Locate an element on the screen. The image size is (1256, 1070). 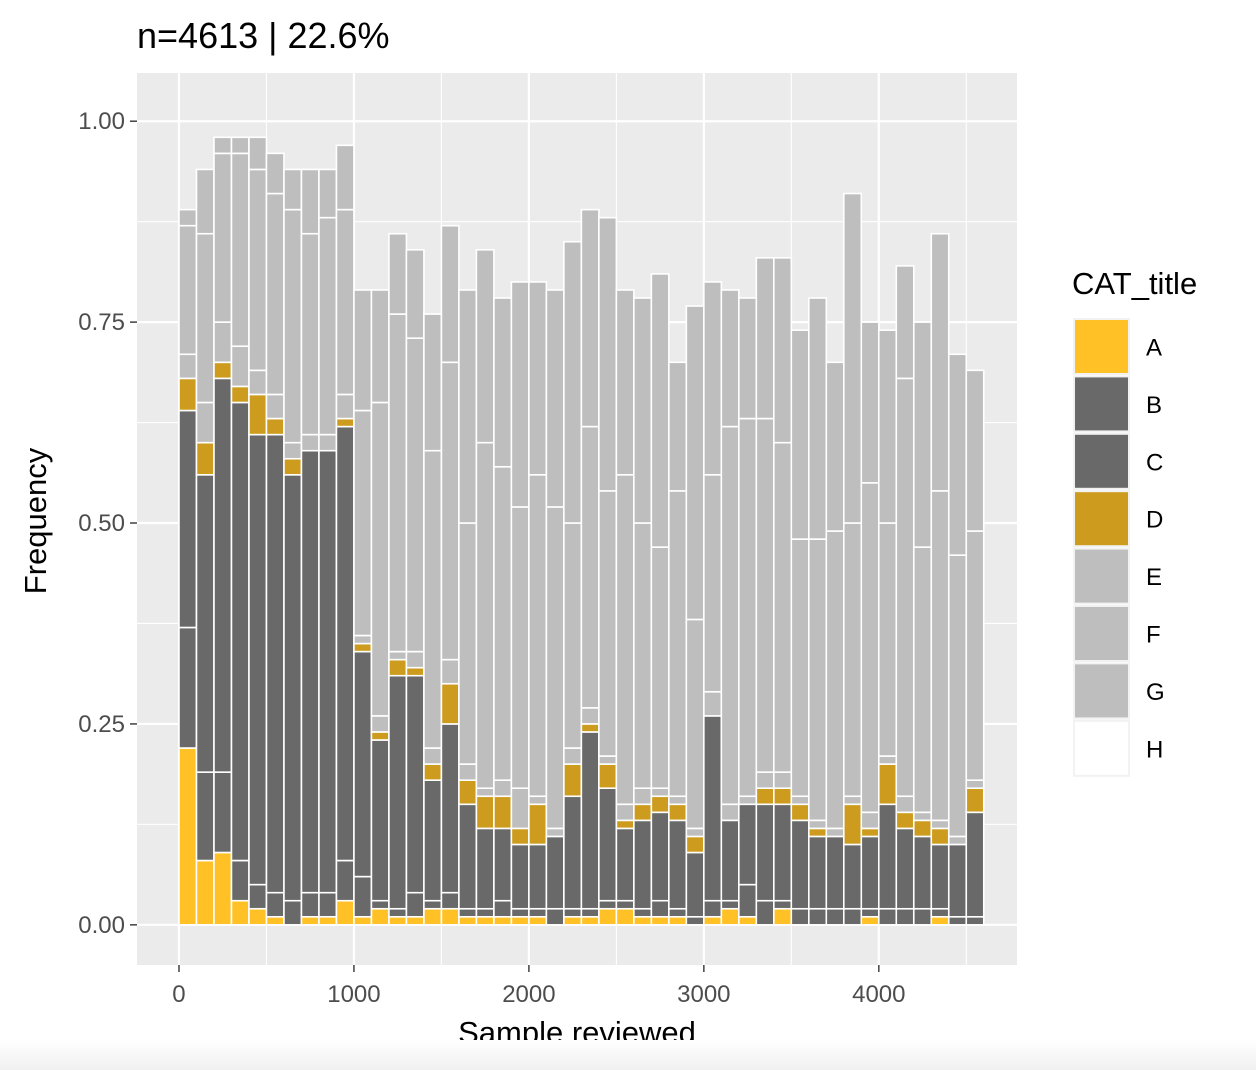
x-tick-label: 0 is located at coordinates (178, 994).